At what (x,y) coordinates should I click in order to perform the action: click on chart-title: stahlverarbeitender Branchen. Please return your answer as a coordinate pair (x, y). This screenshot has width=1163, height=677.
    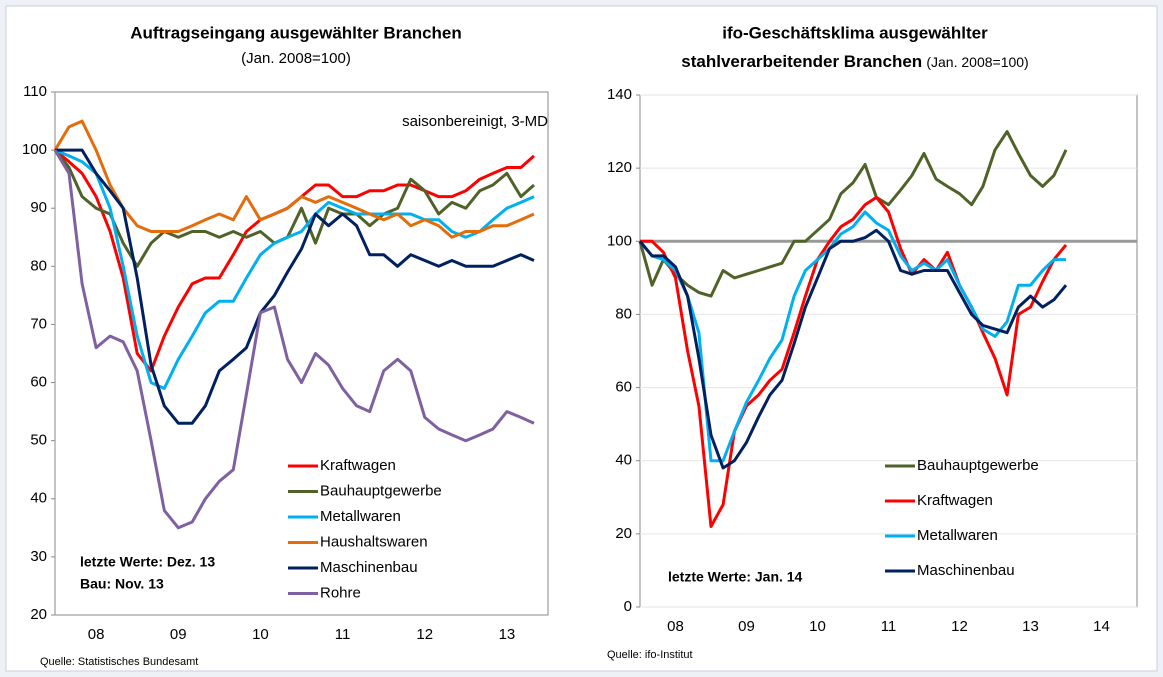
    Looking at the image, I should click on (801, 61).